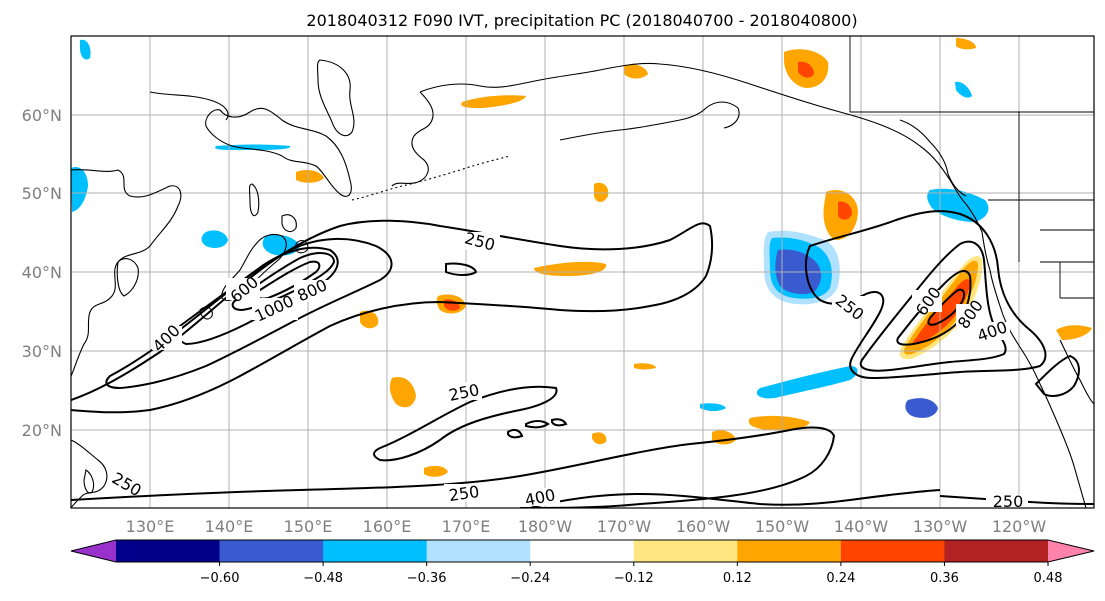  Describe the element at coordinates (79, 189) in the screenshot. I see `neg-anomaly-far-west` at that location.